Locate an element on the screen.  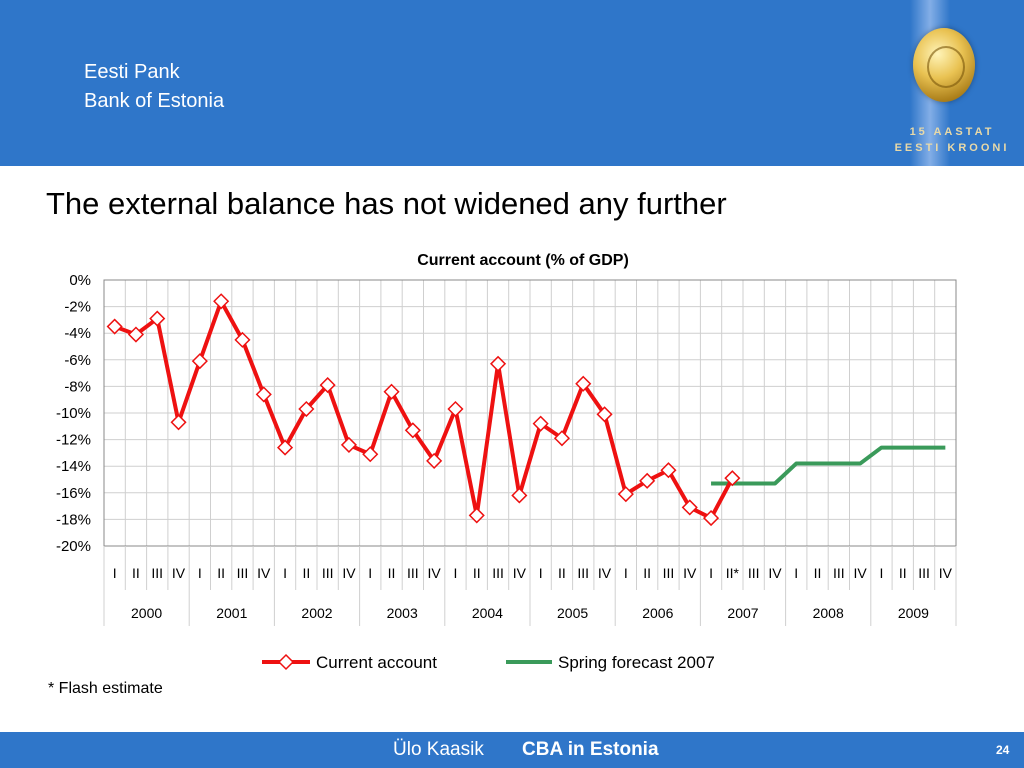
x-tick-label-year: 2001 is located at coordinates (231, 613).